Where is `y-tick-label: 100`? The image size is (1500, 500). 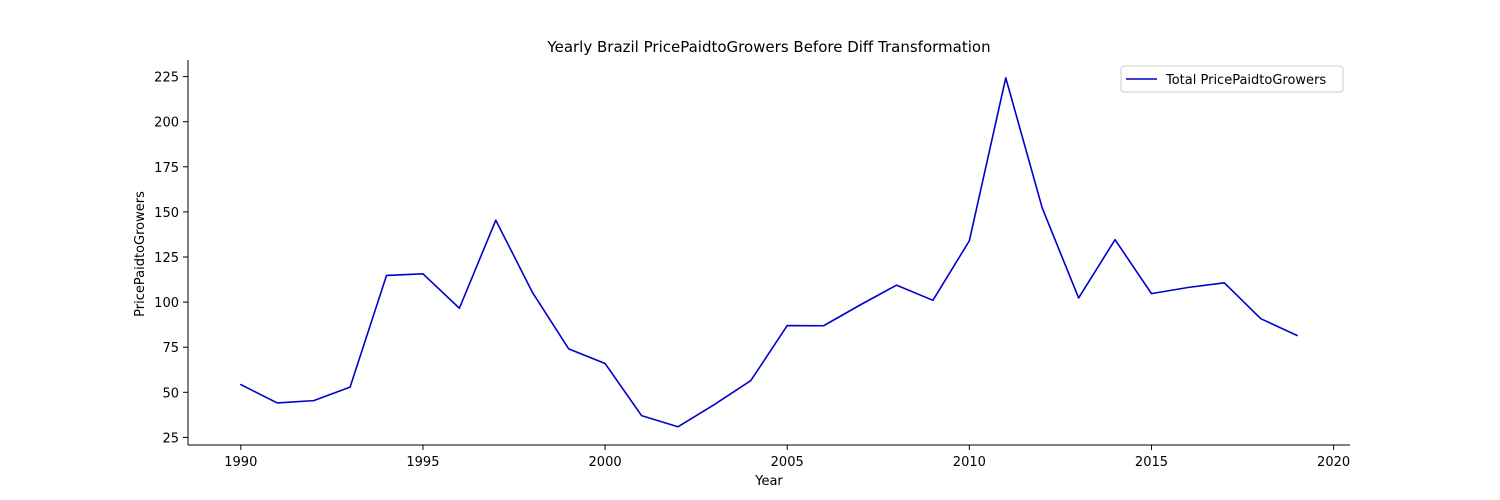 y-tick-label: 100 is located at coordinates (166, 303).